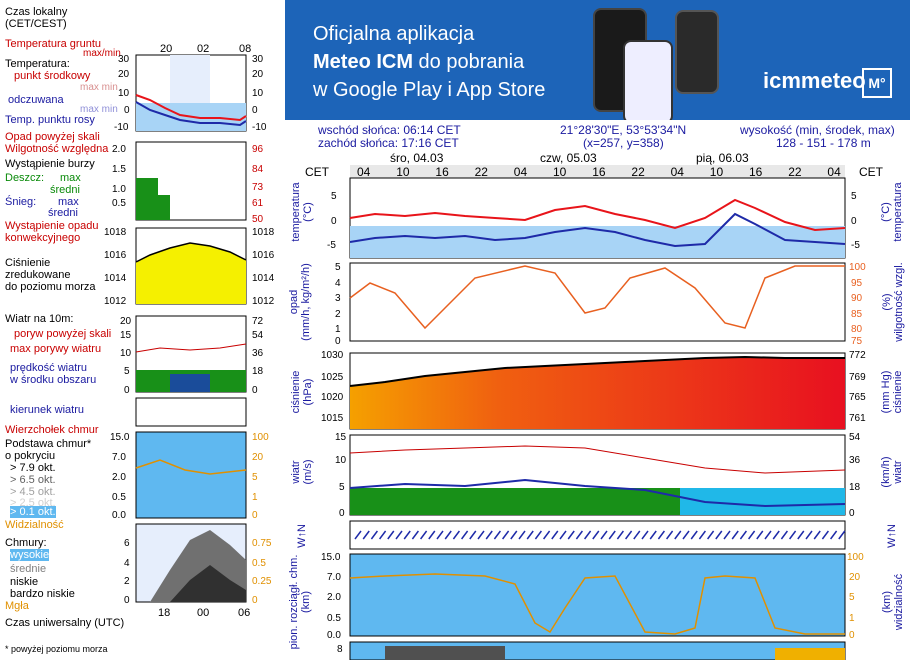 This screenshot has height=662, width=910. What do you see at coordinates (599, 172) in the screenshot?
I see `hour-ticks: 04 10 16 22 04 10 16 22 04 10 16 22 04` at bounding box center [599, 172].